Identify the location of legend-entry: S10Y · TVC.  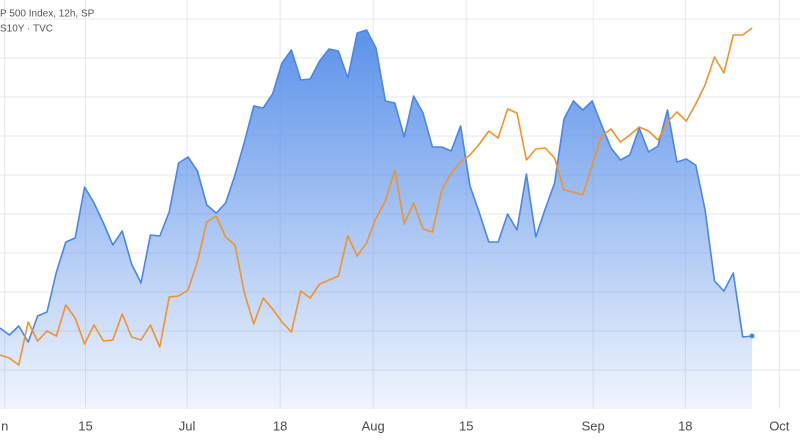
(26, 29).